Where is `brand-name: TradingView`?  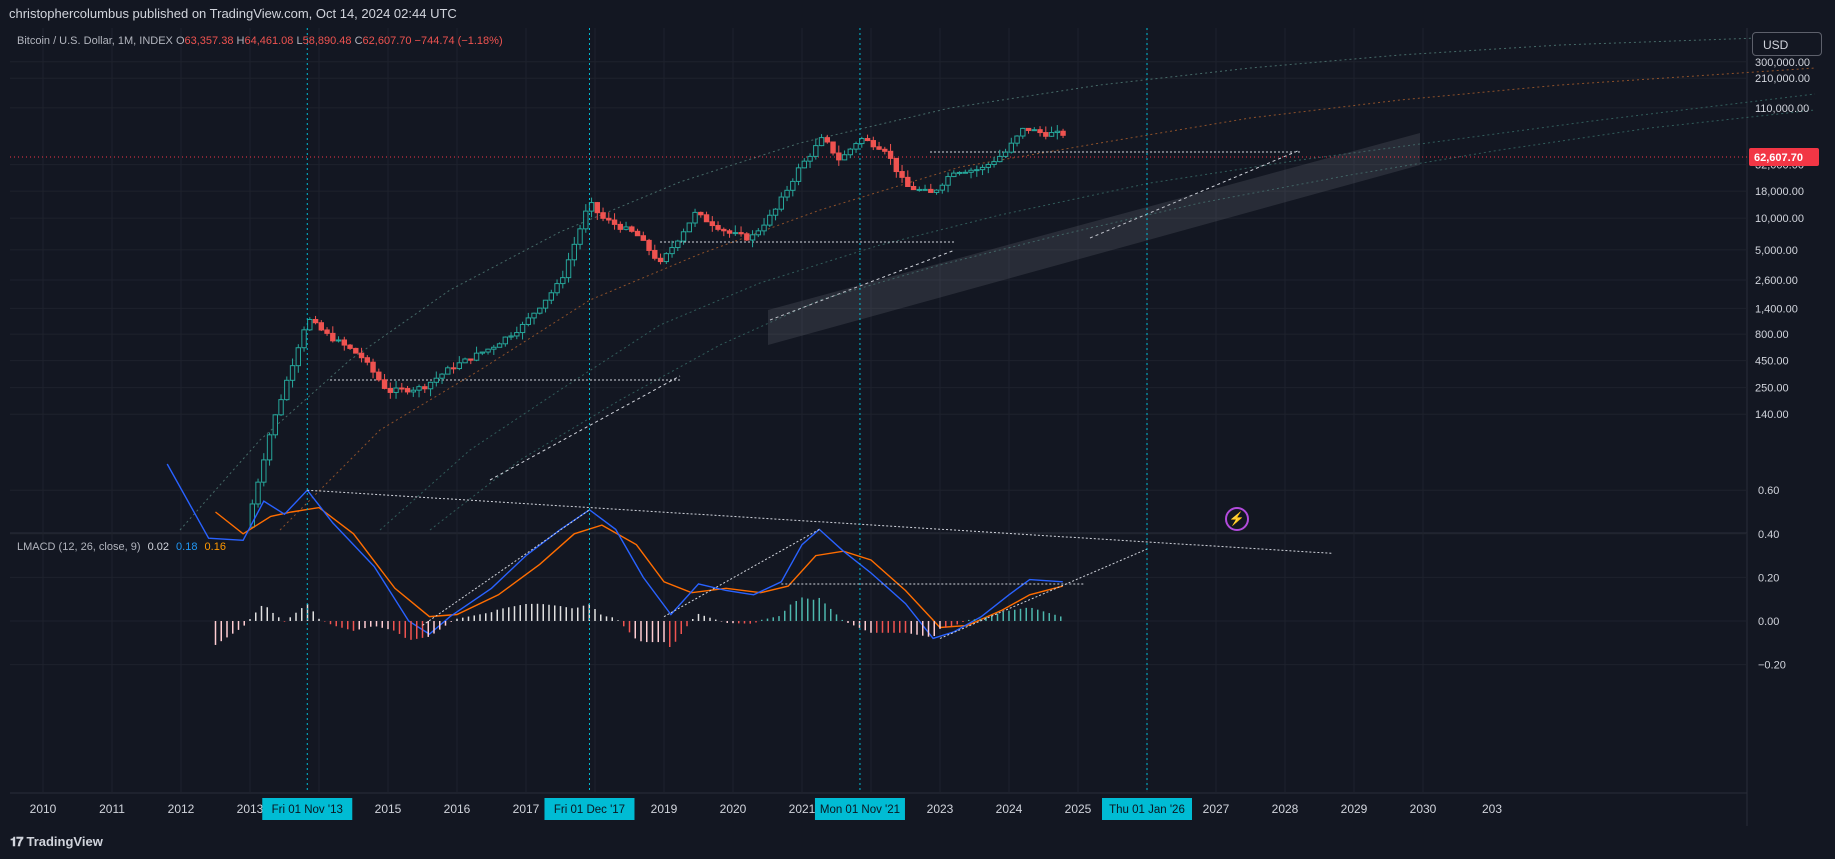 brand-name: TradingView is located at coordinates (64, 841).